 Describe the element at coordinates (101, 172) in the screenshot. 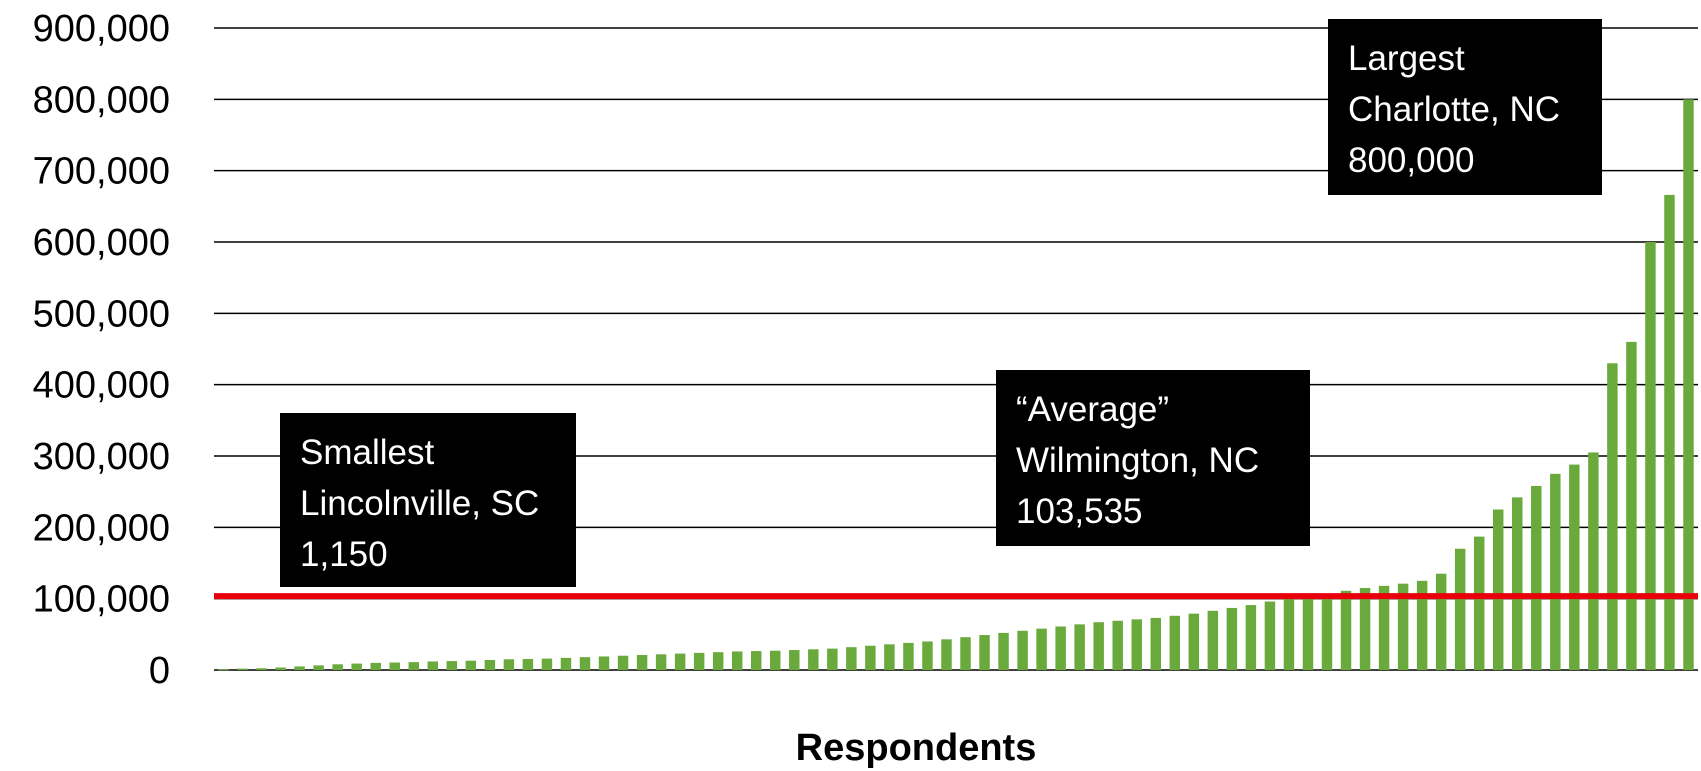

I see `y-tick-label: 700,000` at that location.